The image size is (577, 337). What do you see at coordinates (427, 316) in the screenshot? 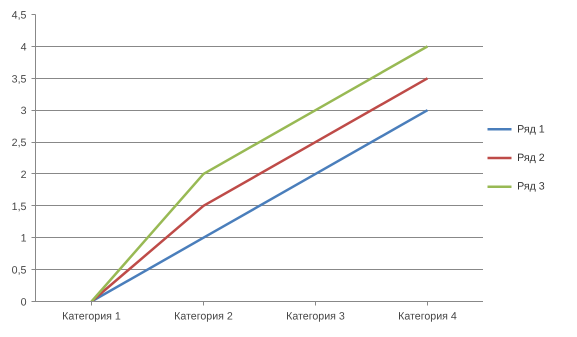
I see `x-tick-label: Категория 4` at bounding box center [427, 316].